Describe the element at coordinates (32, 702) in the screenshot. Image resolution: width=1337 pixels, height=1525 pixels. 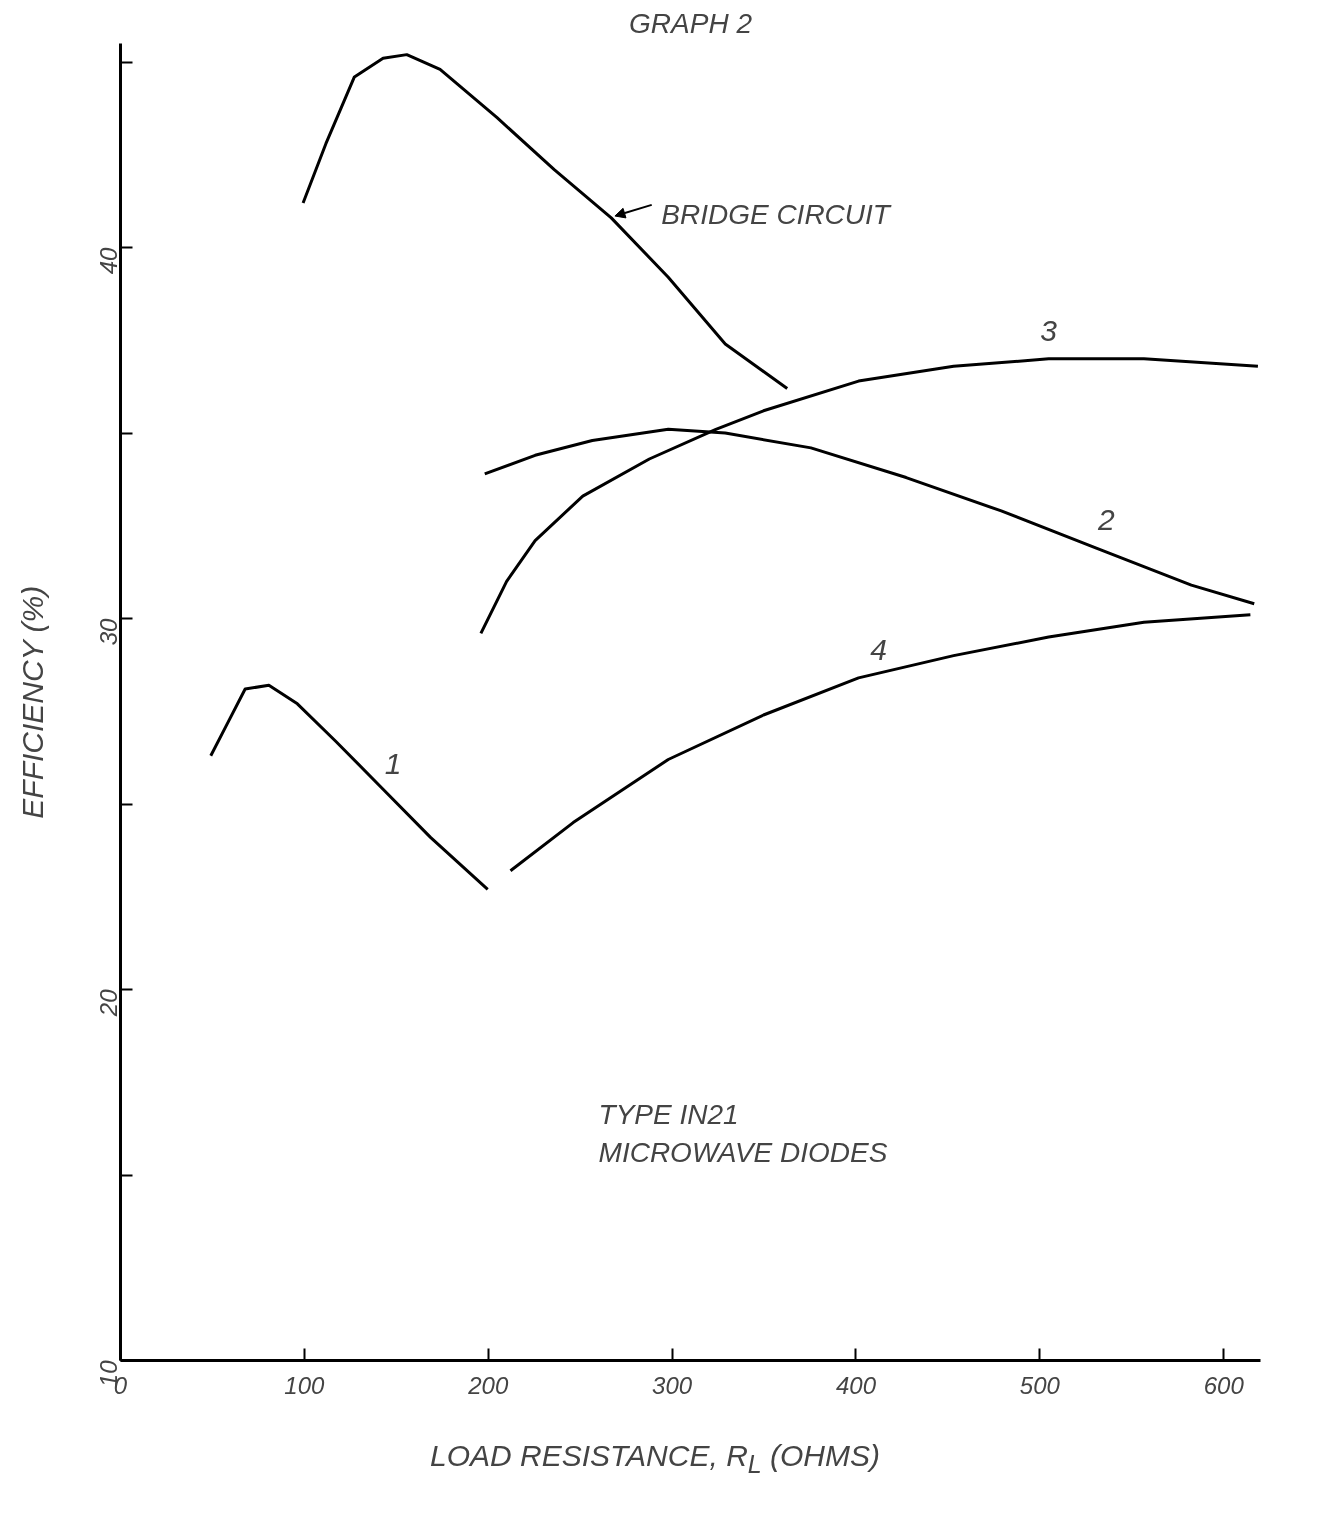
I see `y-axis-title: EFFICIENCY (%)` at that location.